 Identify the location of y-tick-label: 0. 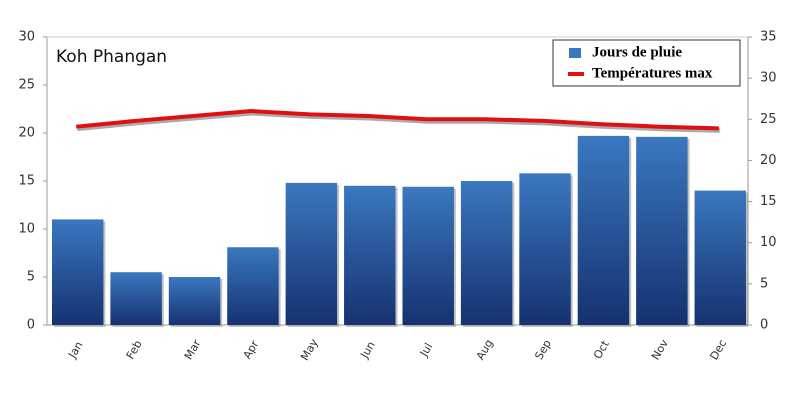
(31, 325).